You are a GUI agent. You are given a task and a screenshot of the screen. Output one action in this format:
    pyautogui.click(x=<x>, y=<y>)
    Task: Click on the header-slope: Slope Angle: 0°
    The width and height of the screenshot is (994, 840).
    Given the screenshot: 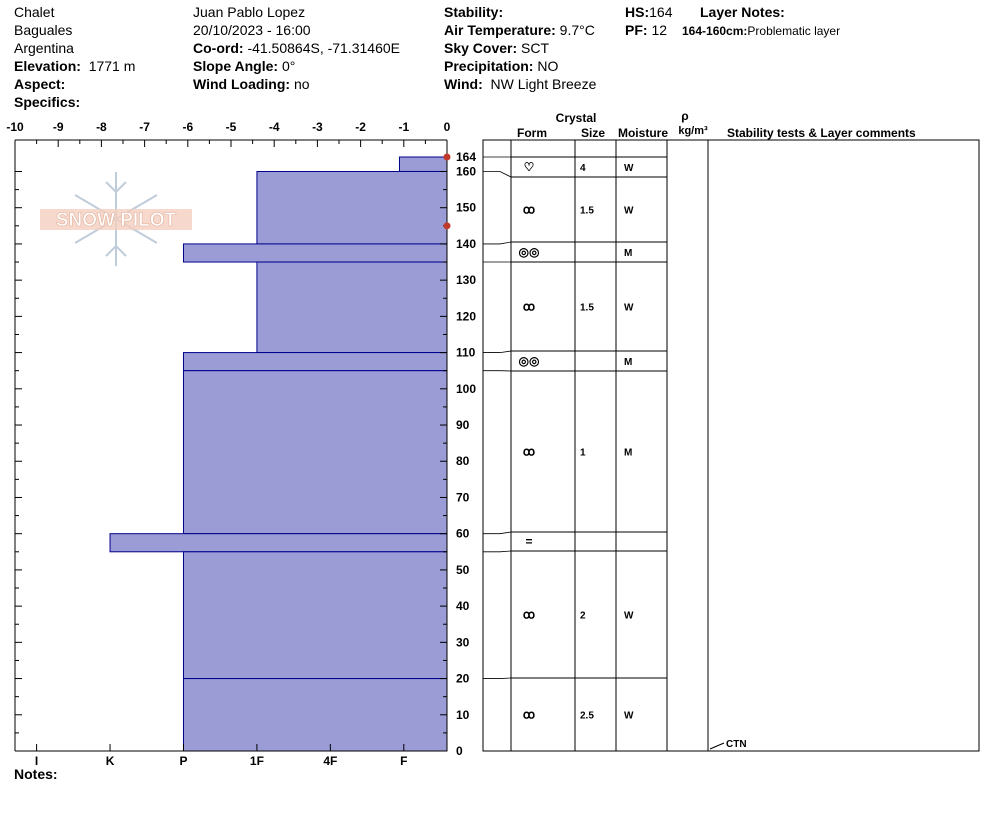 What is the action you would take?
    pyautogui.click(x=244, y=66)
    